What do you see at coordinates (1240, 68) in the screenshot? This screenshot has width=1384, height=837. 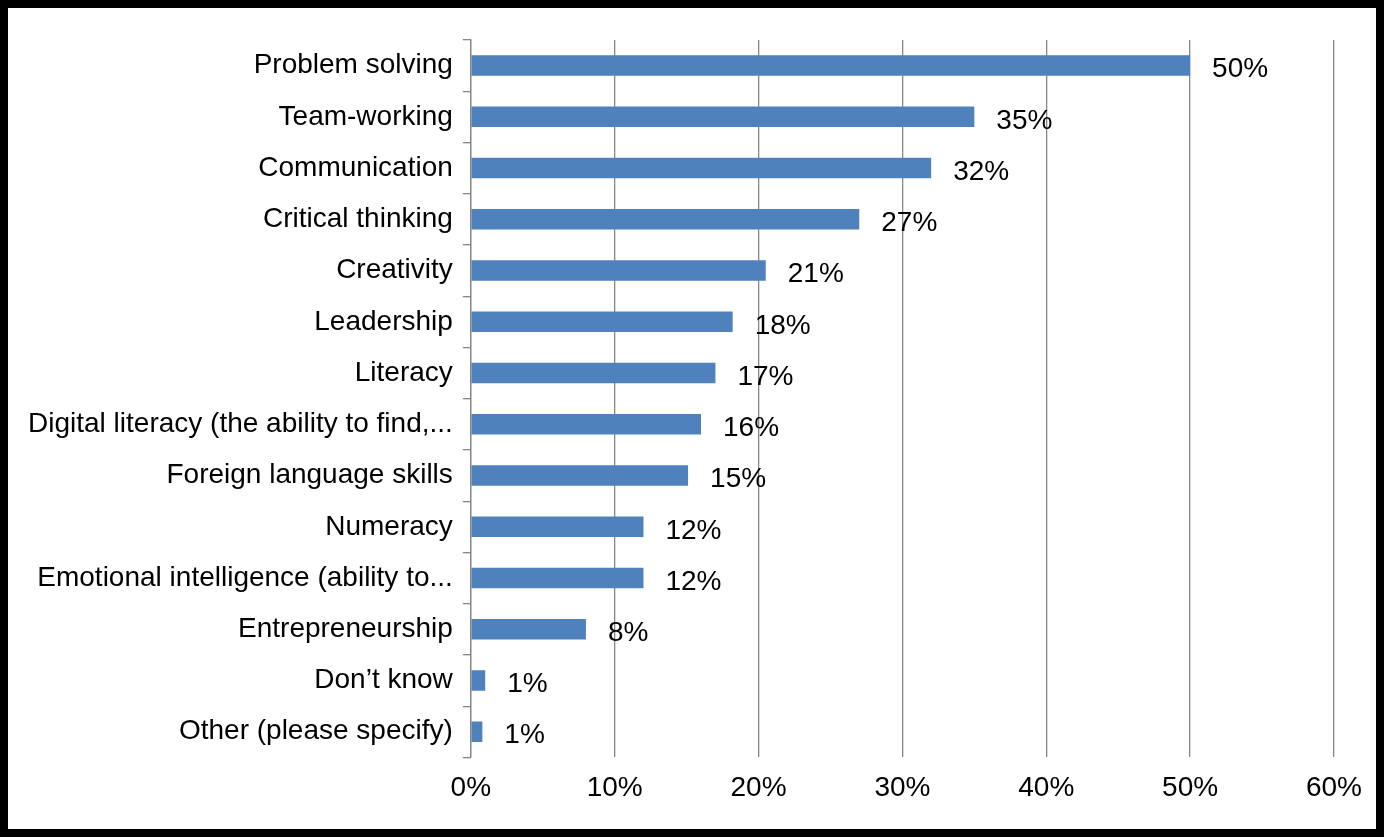 I see `data-label: 50%` at bounding box center [1240, 68].